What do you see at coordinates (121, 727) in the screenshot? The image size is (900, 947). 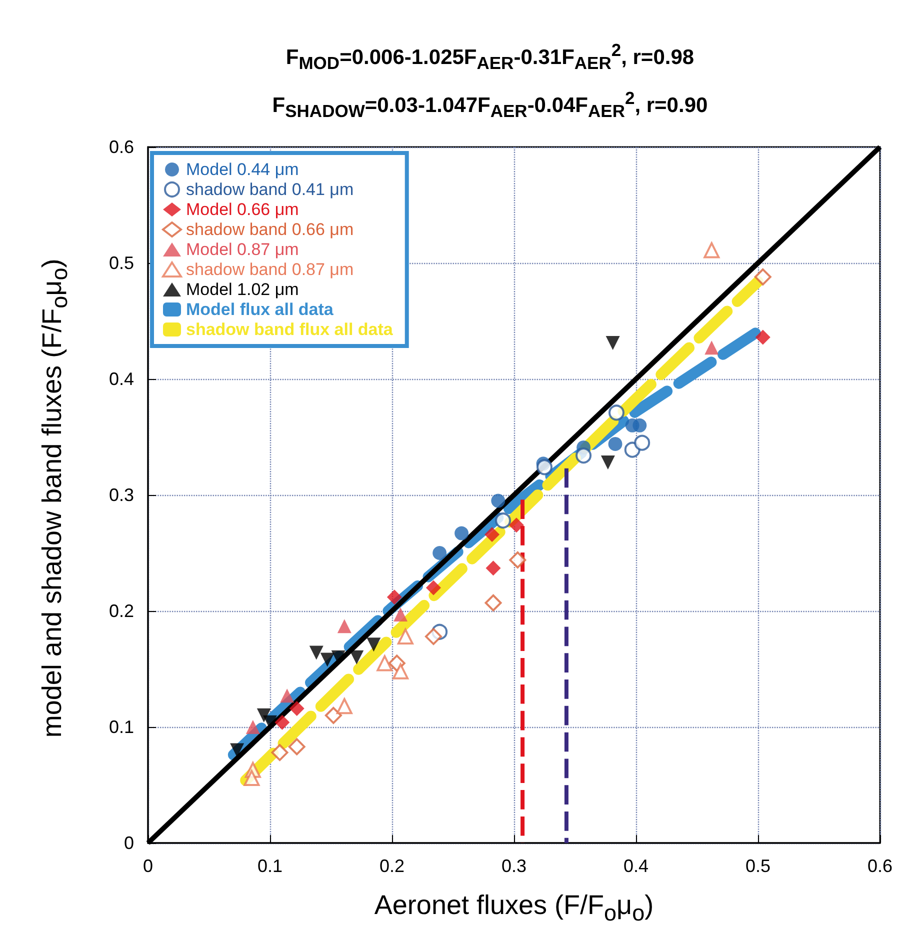 I see `y-tick-label: 0.1` at bounding box center [121, 727].